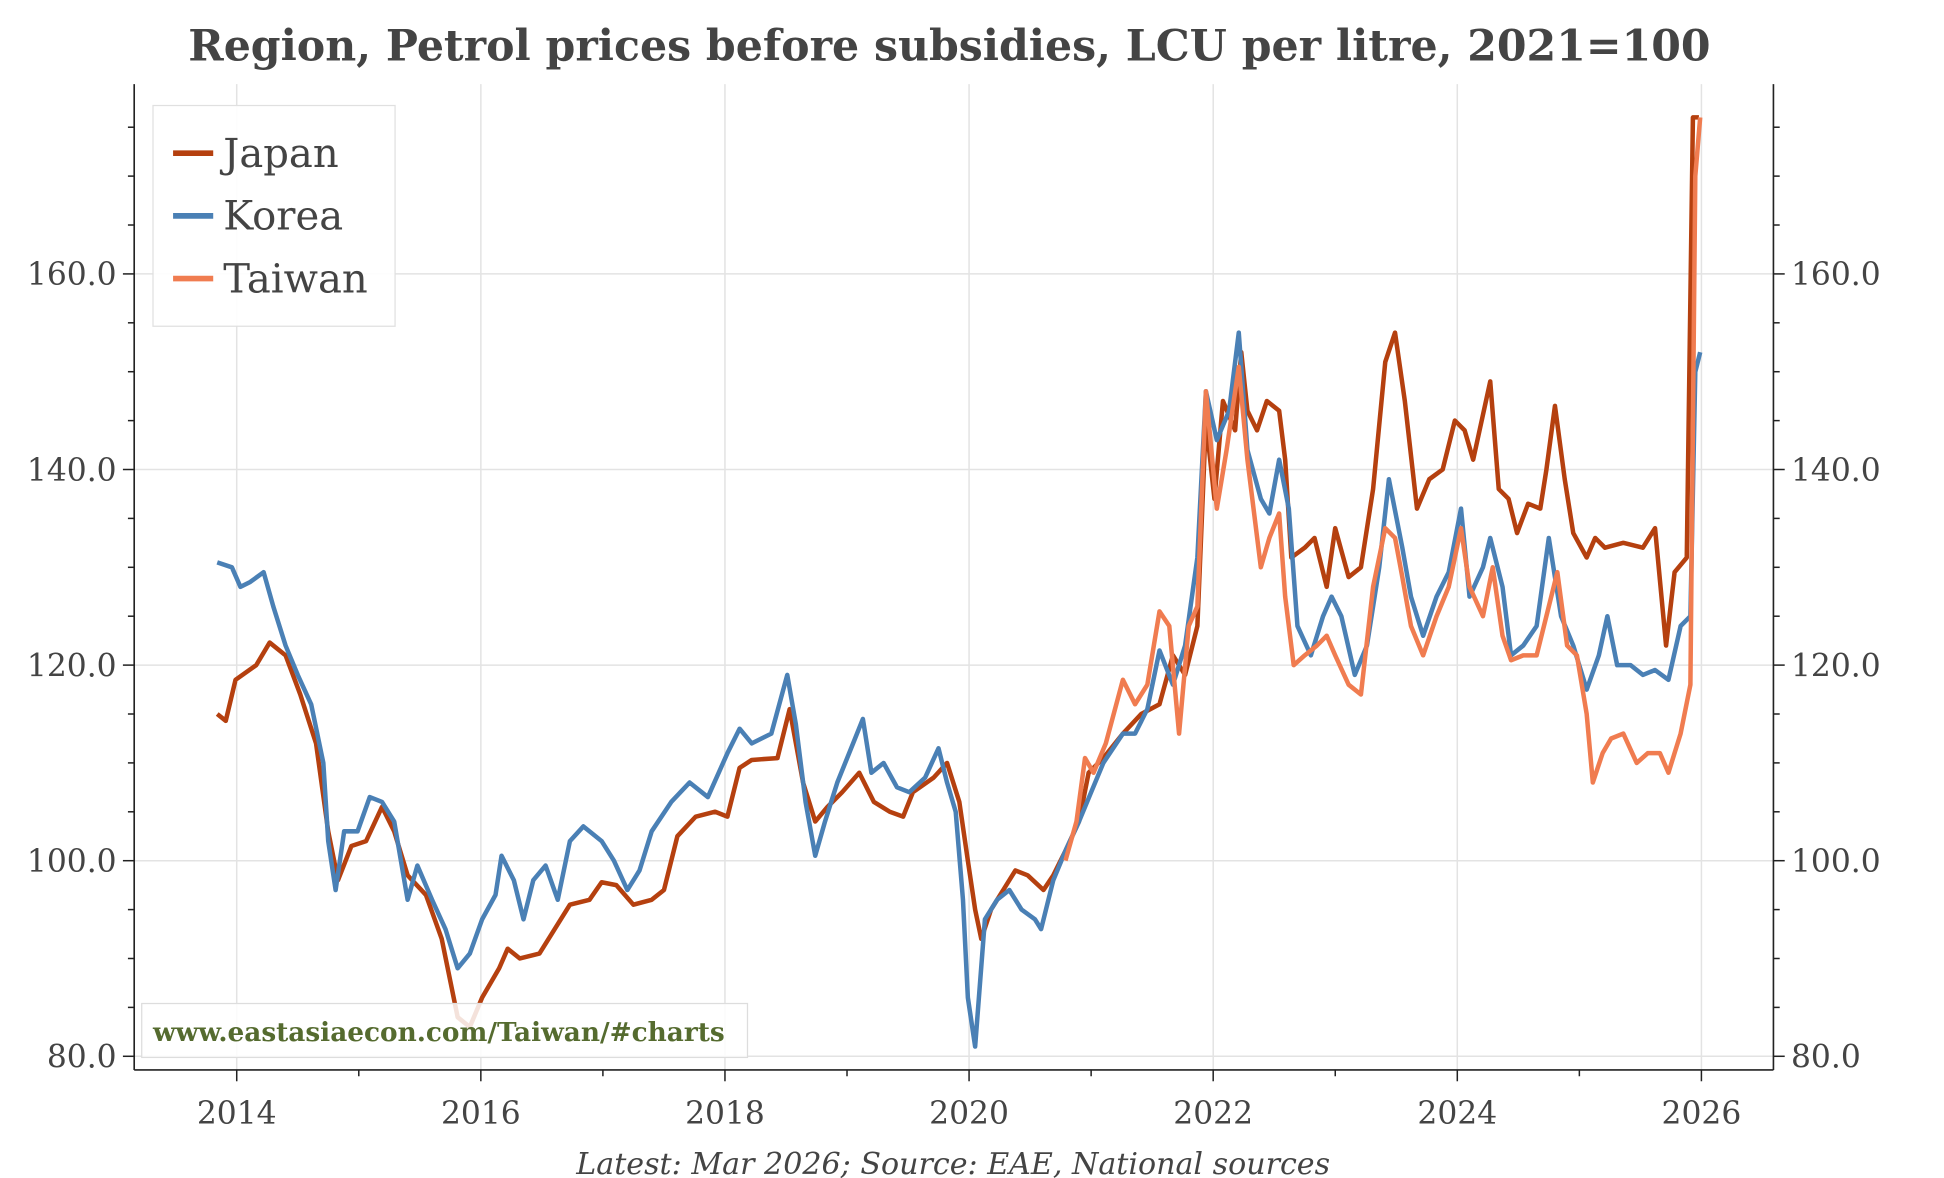 This screenshot has width=1944, height=1178. What do you see at coordinates (438, 1032) in the screenshot?
I see `watermark-text: www.eastasiaecon.com/Taiwan/#charts` at bounding box center [438, 1032].